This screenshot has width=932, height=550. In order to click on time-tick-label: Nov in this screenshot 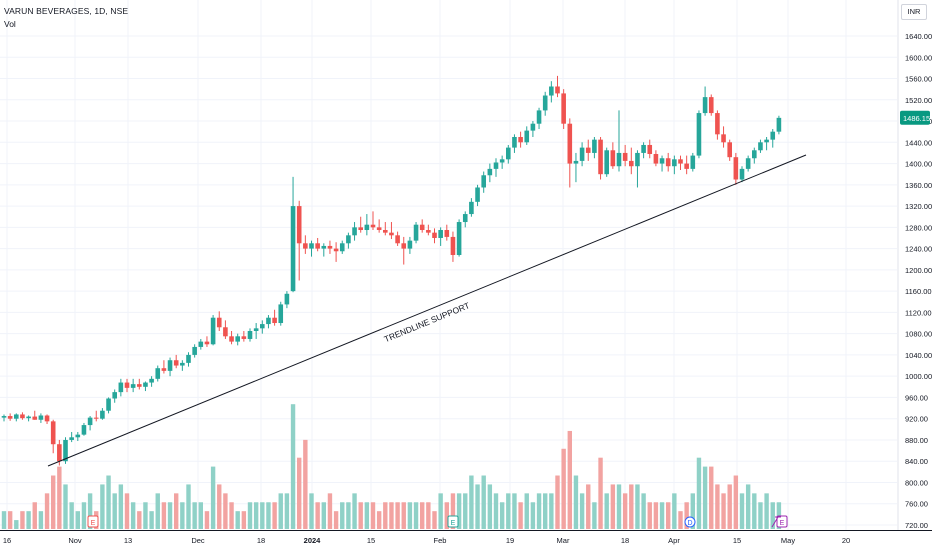, I will do `click(75, 540)`.